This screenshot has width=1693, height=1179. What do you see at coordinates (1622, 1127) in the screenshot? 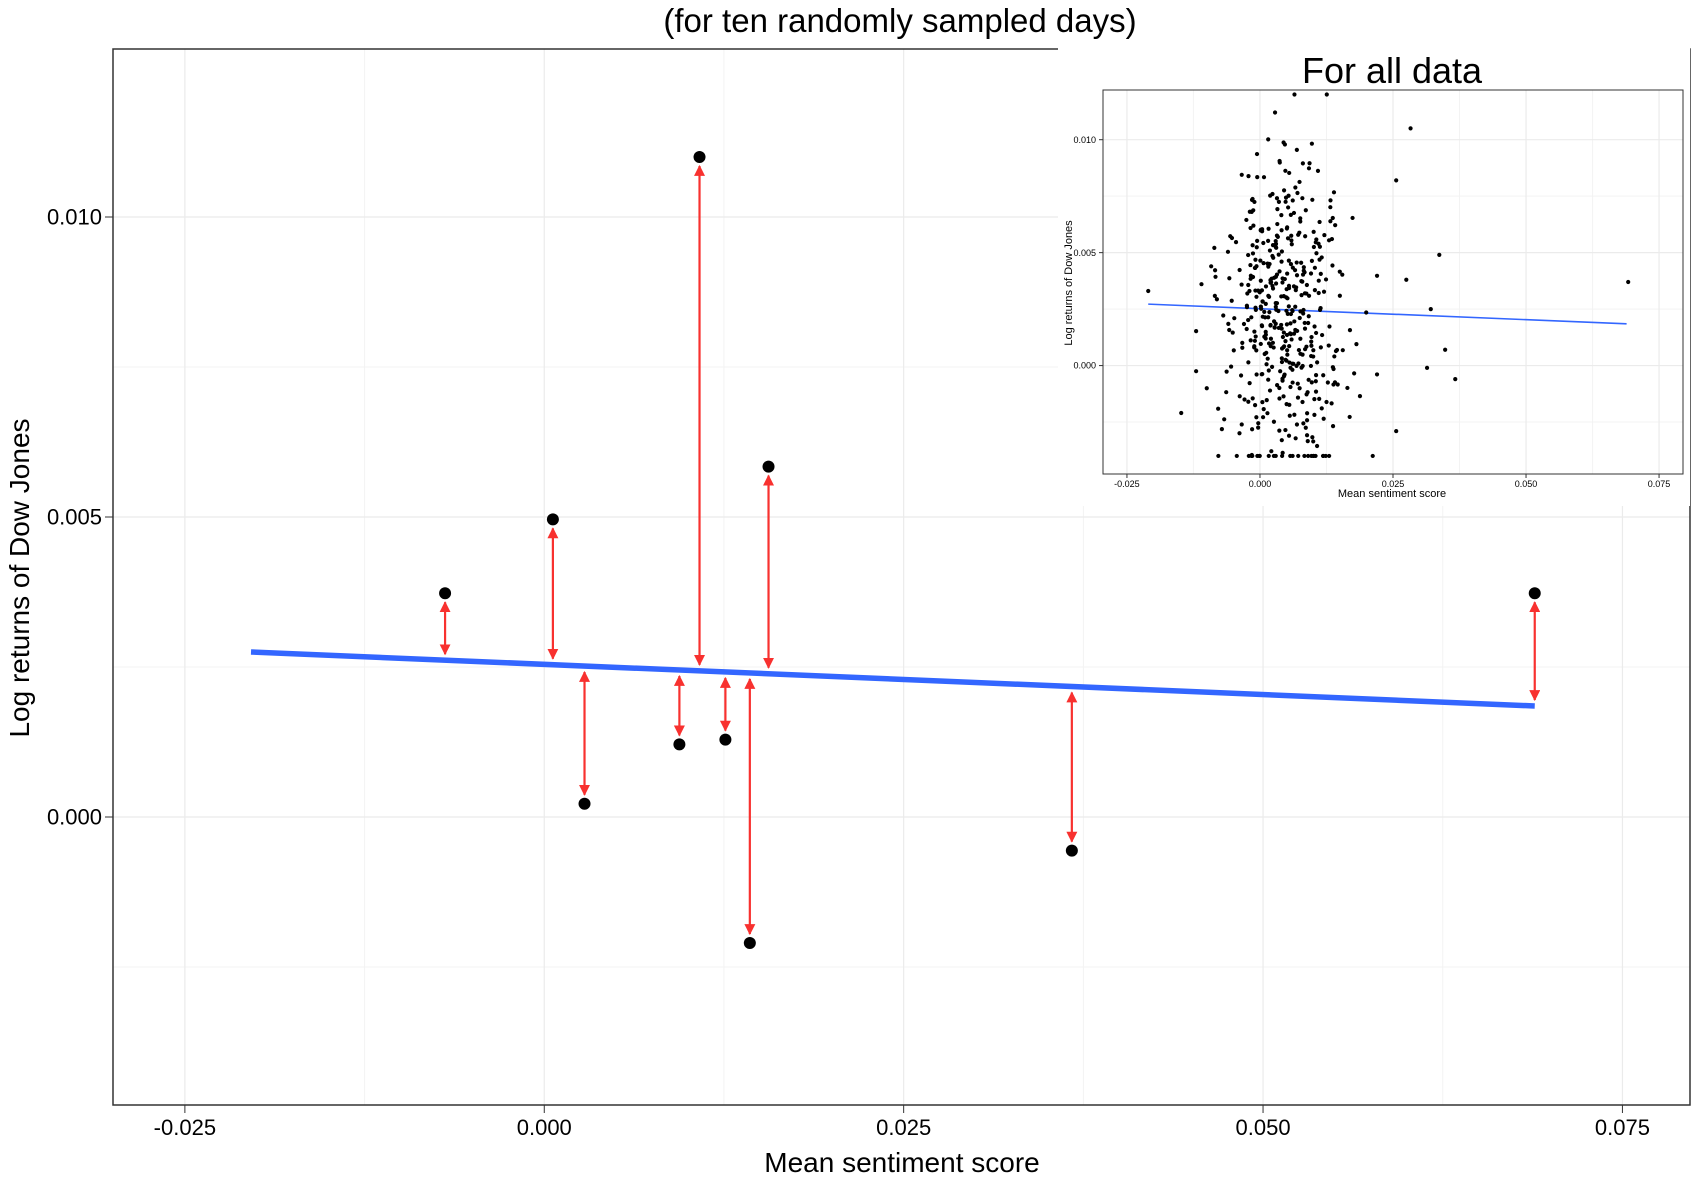
I see `main-x-tick-label: 0.075` at bounding box center [1622, 1127].